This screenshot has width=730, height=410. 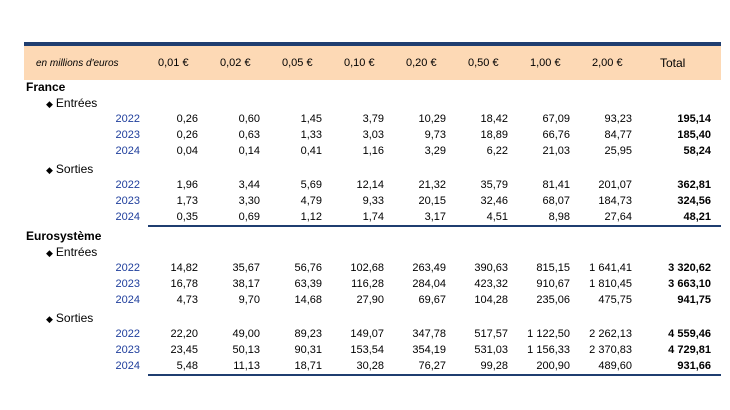 What do you see at coordinates (246, 334) in the screenshot?
I see `row-value: 49,00` at bounding box center [246, 334].